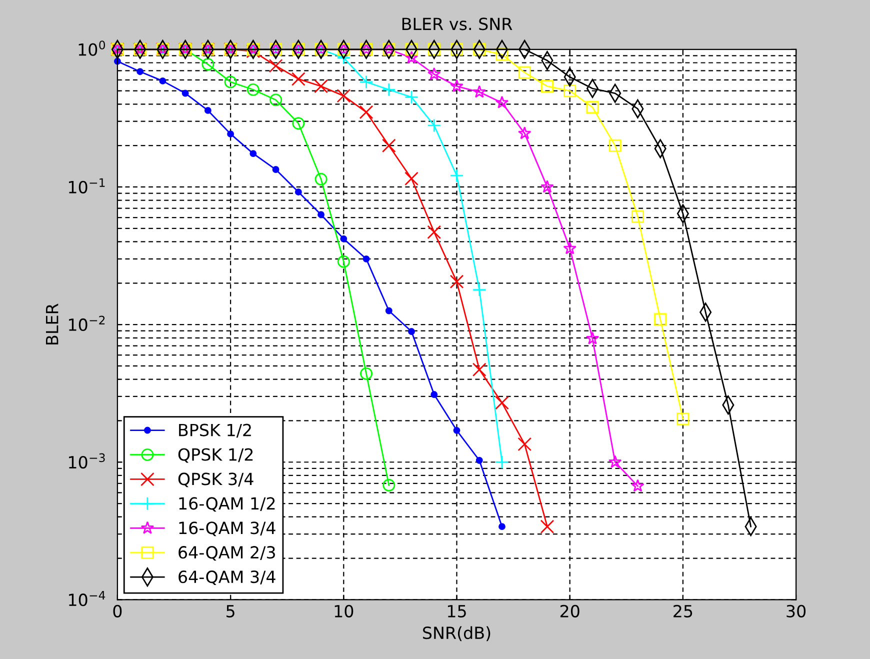 This screenshot has width=870, height=659. I want to click on y-axis-title: BLER, so click(52, 324).